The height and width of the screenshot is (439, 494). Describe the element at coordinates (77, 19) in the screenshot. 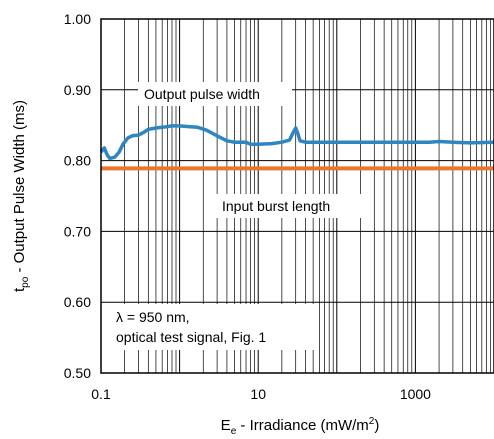

I see `y-tick-label: 1.00` at that location.